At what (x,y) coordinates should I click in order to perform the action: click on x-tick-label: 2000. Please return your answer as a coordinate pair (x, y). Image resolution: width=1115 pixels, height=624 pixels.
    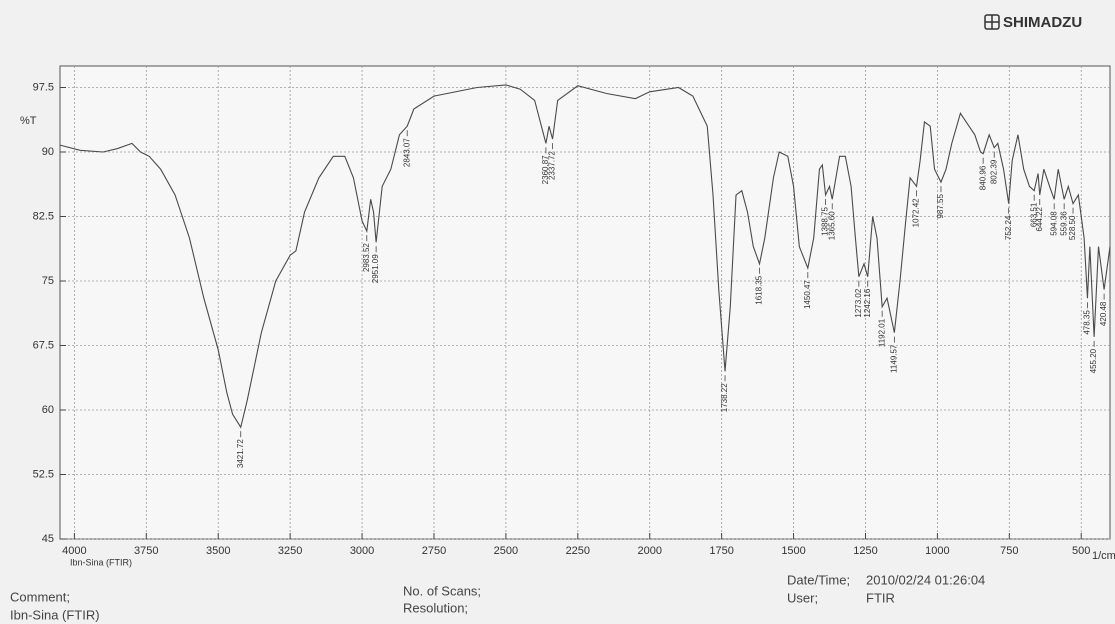
    Looking at the image, I should click on (649, 551).